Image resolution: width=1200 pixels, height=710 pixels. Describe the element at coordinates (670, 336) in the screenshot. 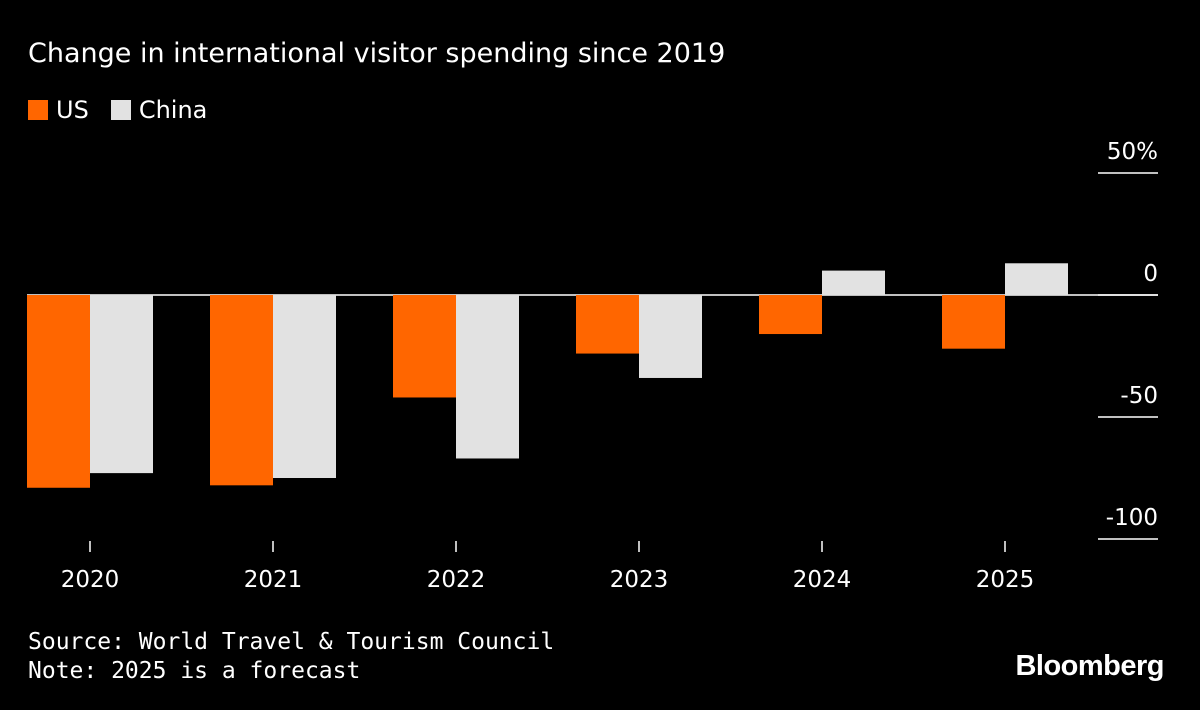

I see `bar-china-2023` at that location.